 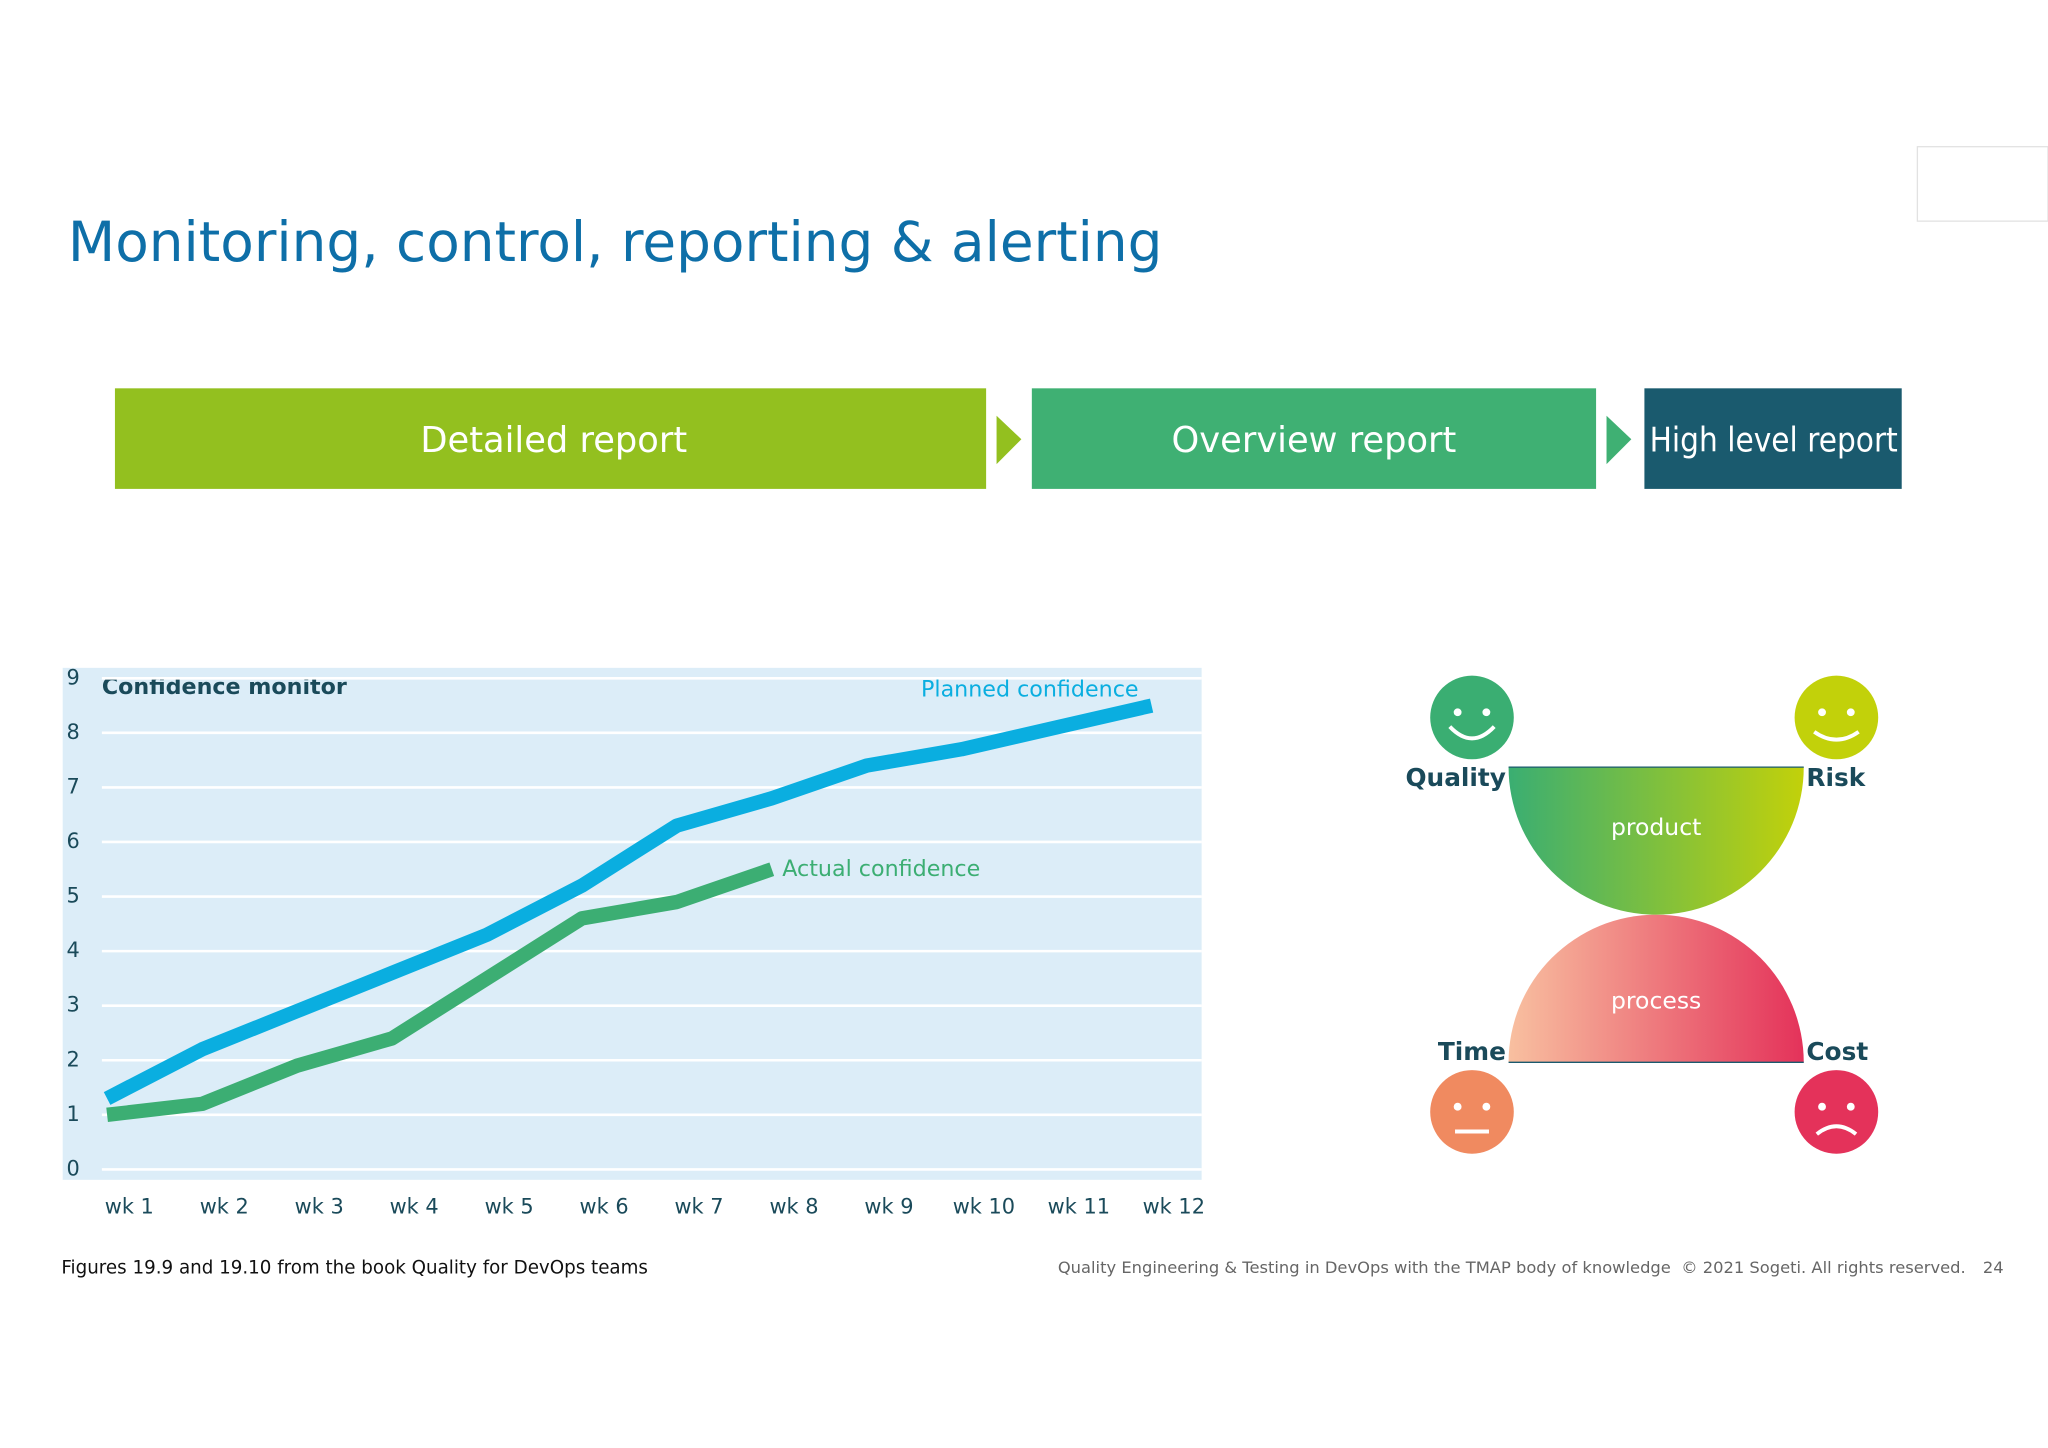 I want to click on x-tick-label: wk 10, so click(x=984, y=1206).